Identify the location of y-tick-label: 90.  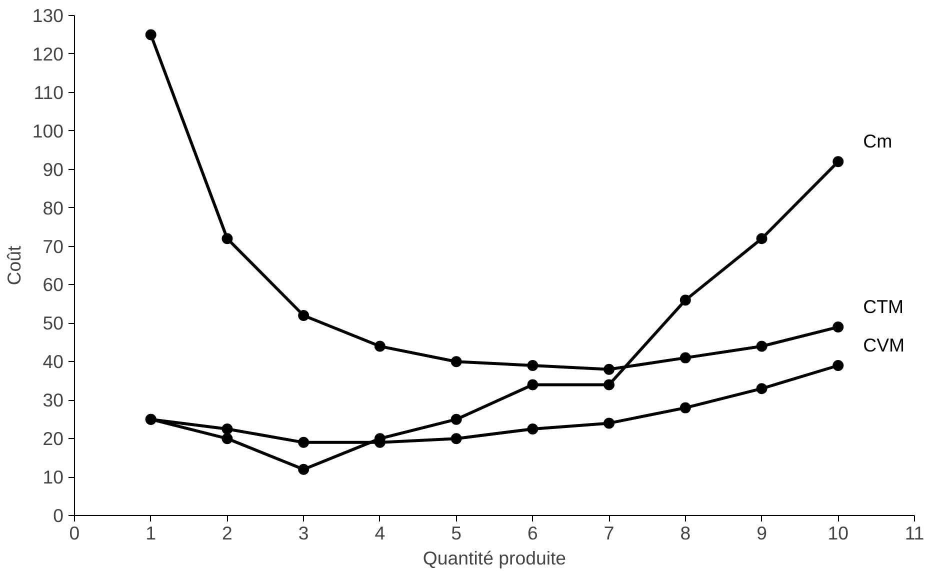
(53, 169).